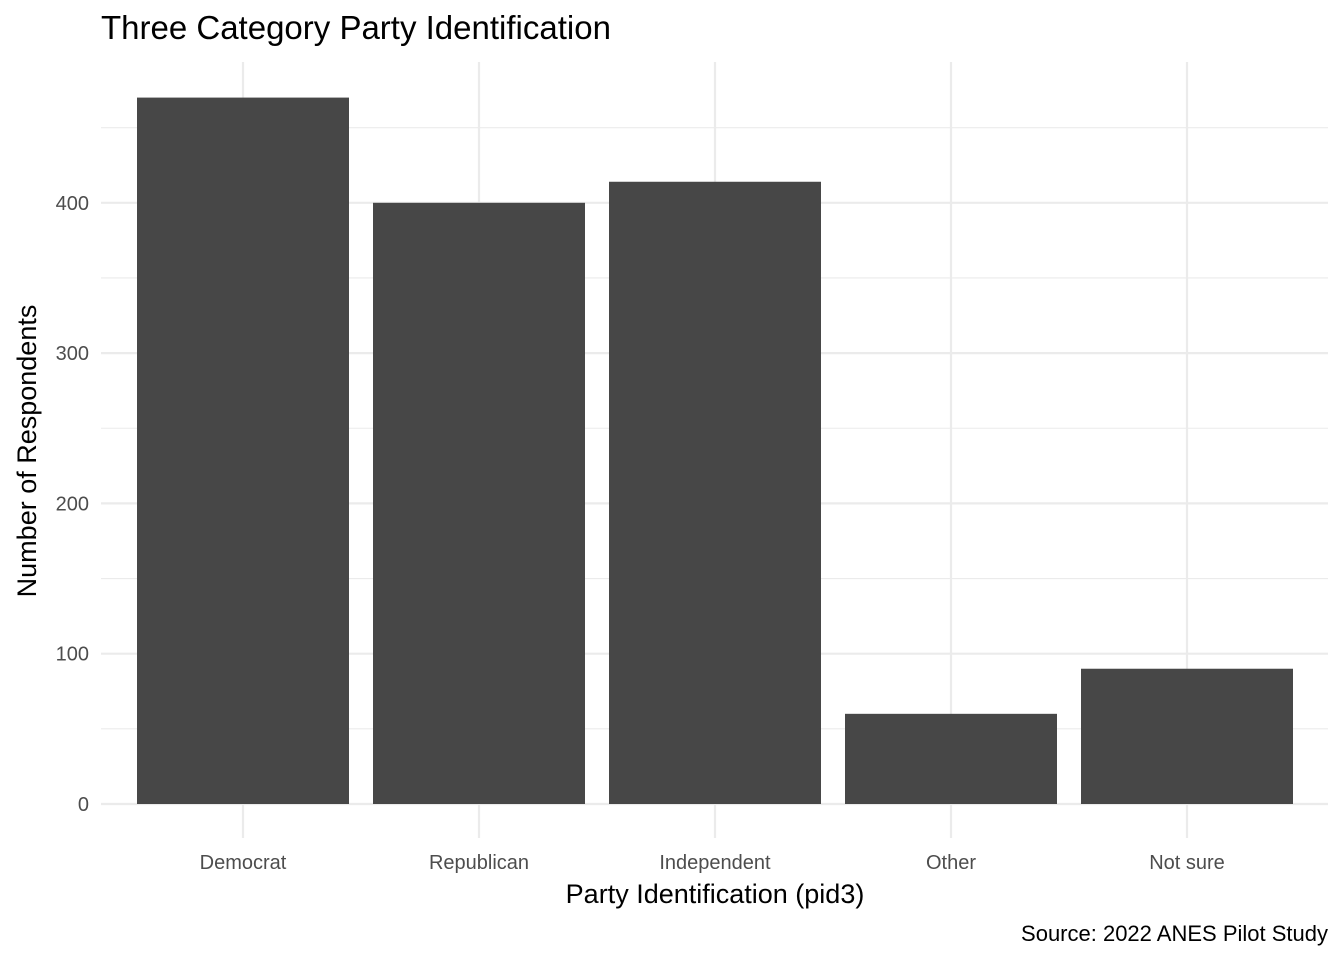 The width and height of the screenshot is (1344, 960). What do you see at coordinates (27, 451) in the screenshot?
I see `y-axis-title: Number of Respondents` at bounding box center [27, 451].